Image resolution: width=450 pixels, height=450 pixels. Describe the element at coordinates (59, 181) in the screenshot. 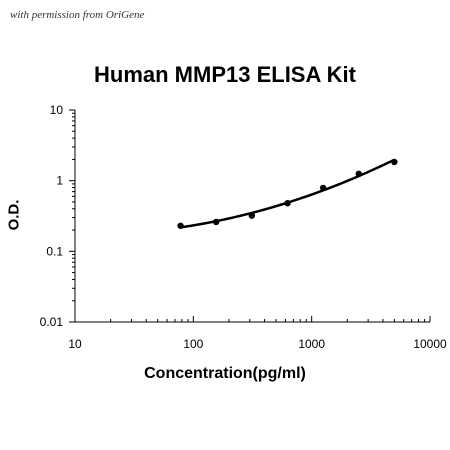

I see `y-tick-label: 1` at that location.